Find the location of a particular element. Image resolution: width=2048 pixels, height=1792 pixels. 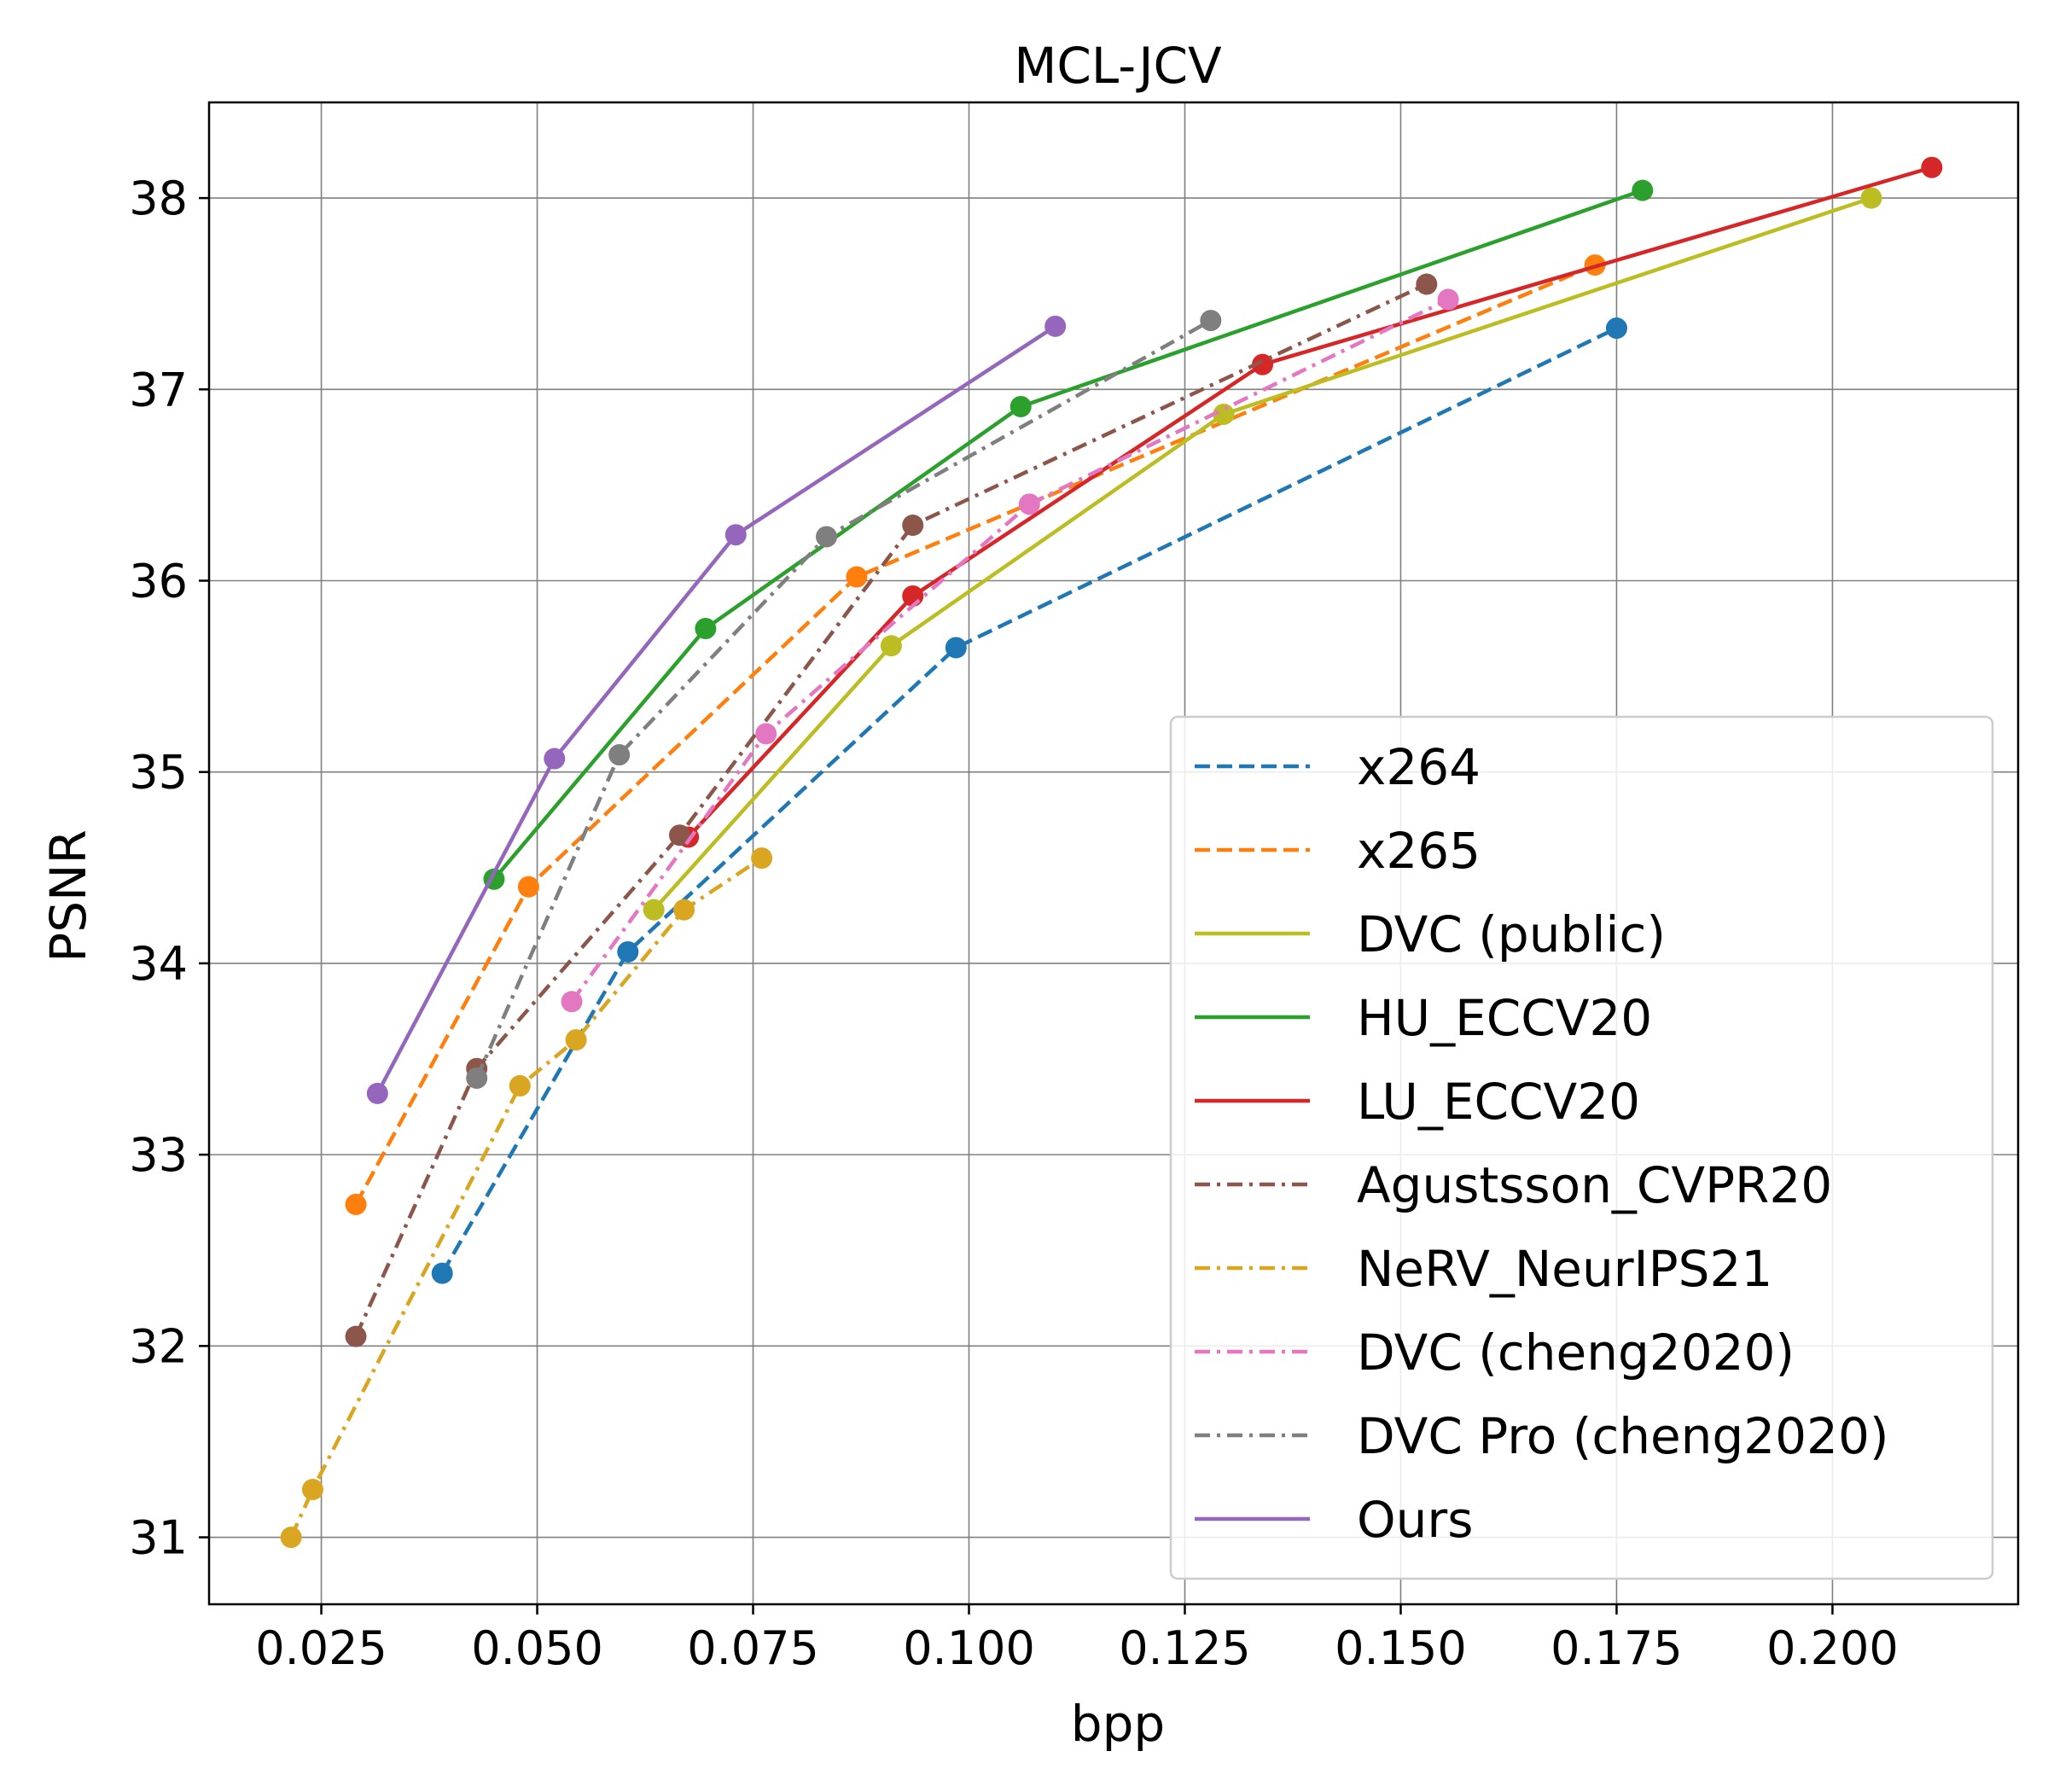

legend-item-dvc-public: DVC (public) is located at coordinates (1430, 934).